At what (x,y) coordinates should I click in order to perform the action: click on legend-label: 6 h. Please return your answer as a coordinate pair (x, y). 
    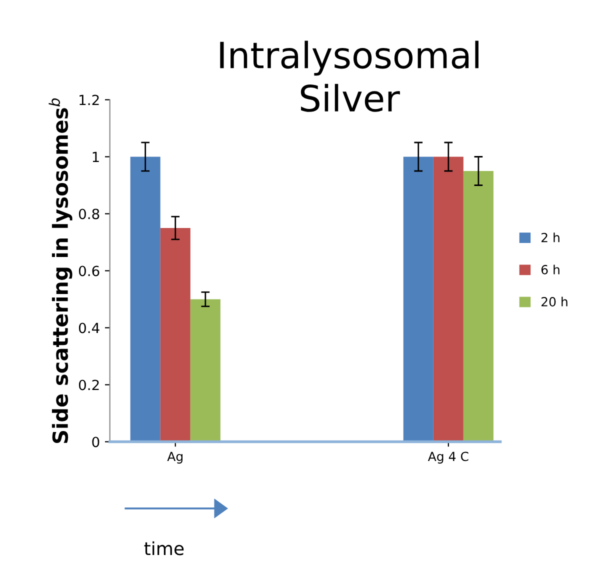
    Looking at the image, I should click on (550, 269).